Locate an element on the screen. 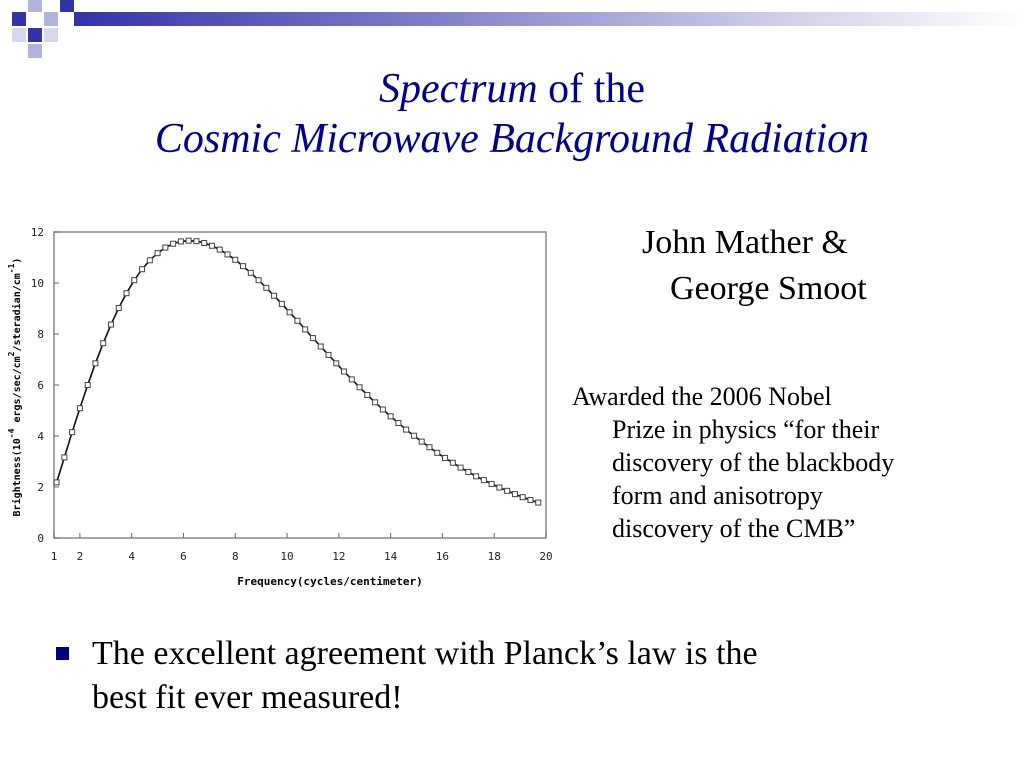  x-tick-label: 8 is located at coordinates (235, 556).